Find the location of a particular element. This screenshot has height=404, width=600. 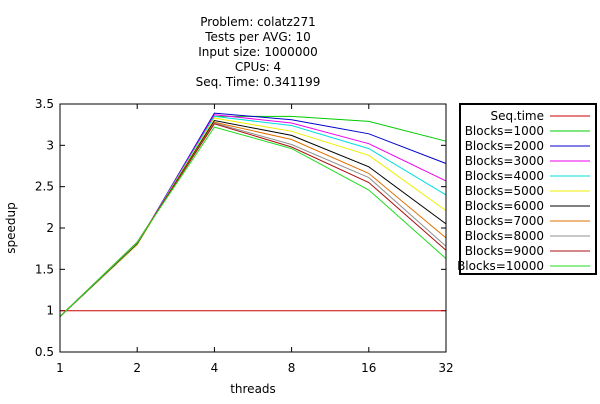

legend-label: Blocks=2000 is located at coordinates (504, 146).